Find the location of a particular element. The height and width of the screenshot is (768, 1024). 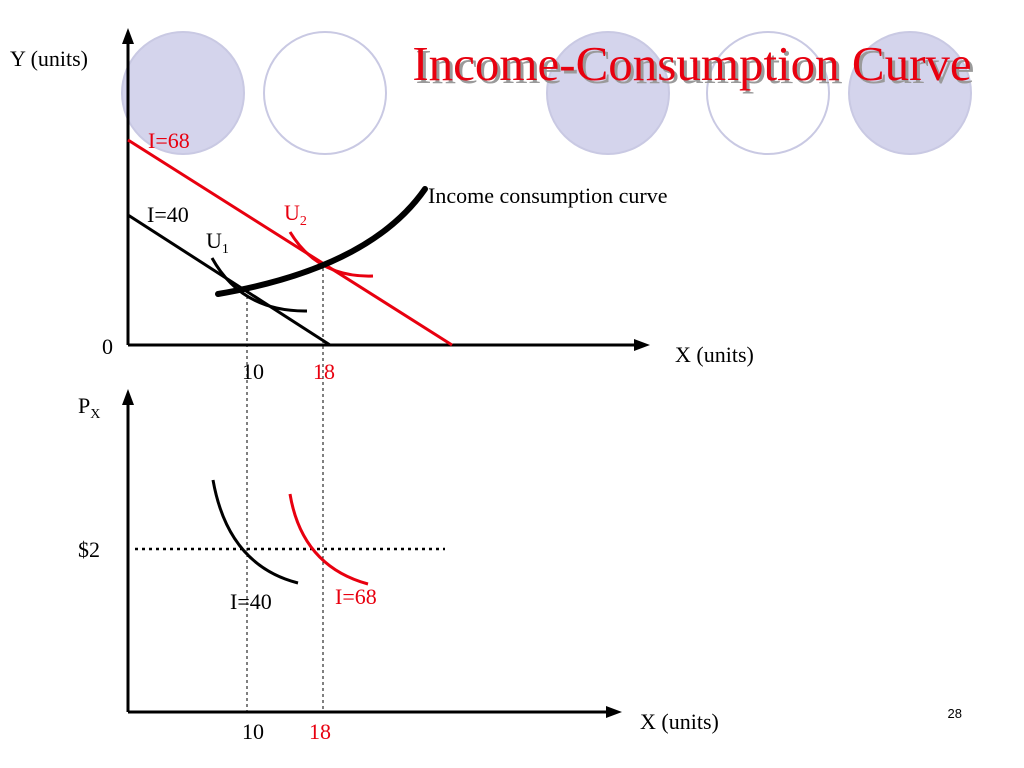

demand-label-i40: I=40 is located at coordinates (251, 601).